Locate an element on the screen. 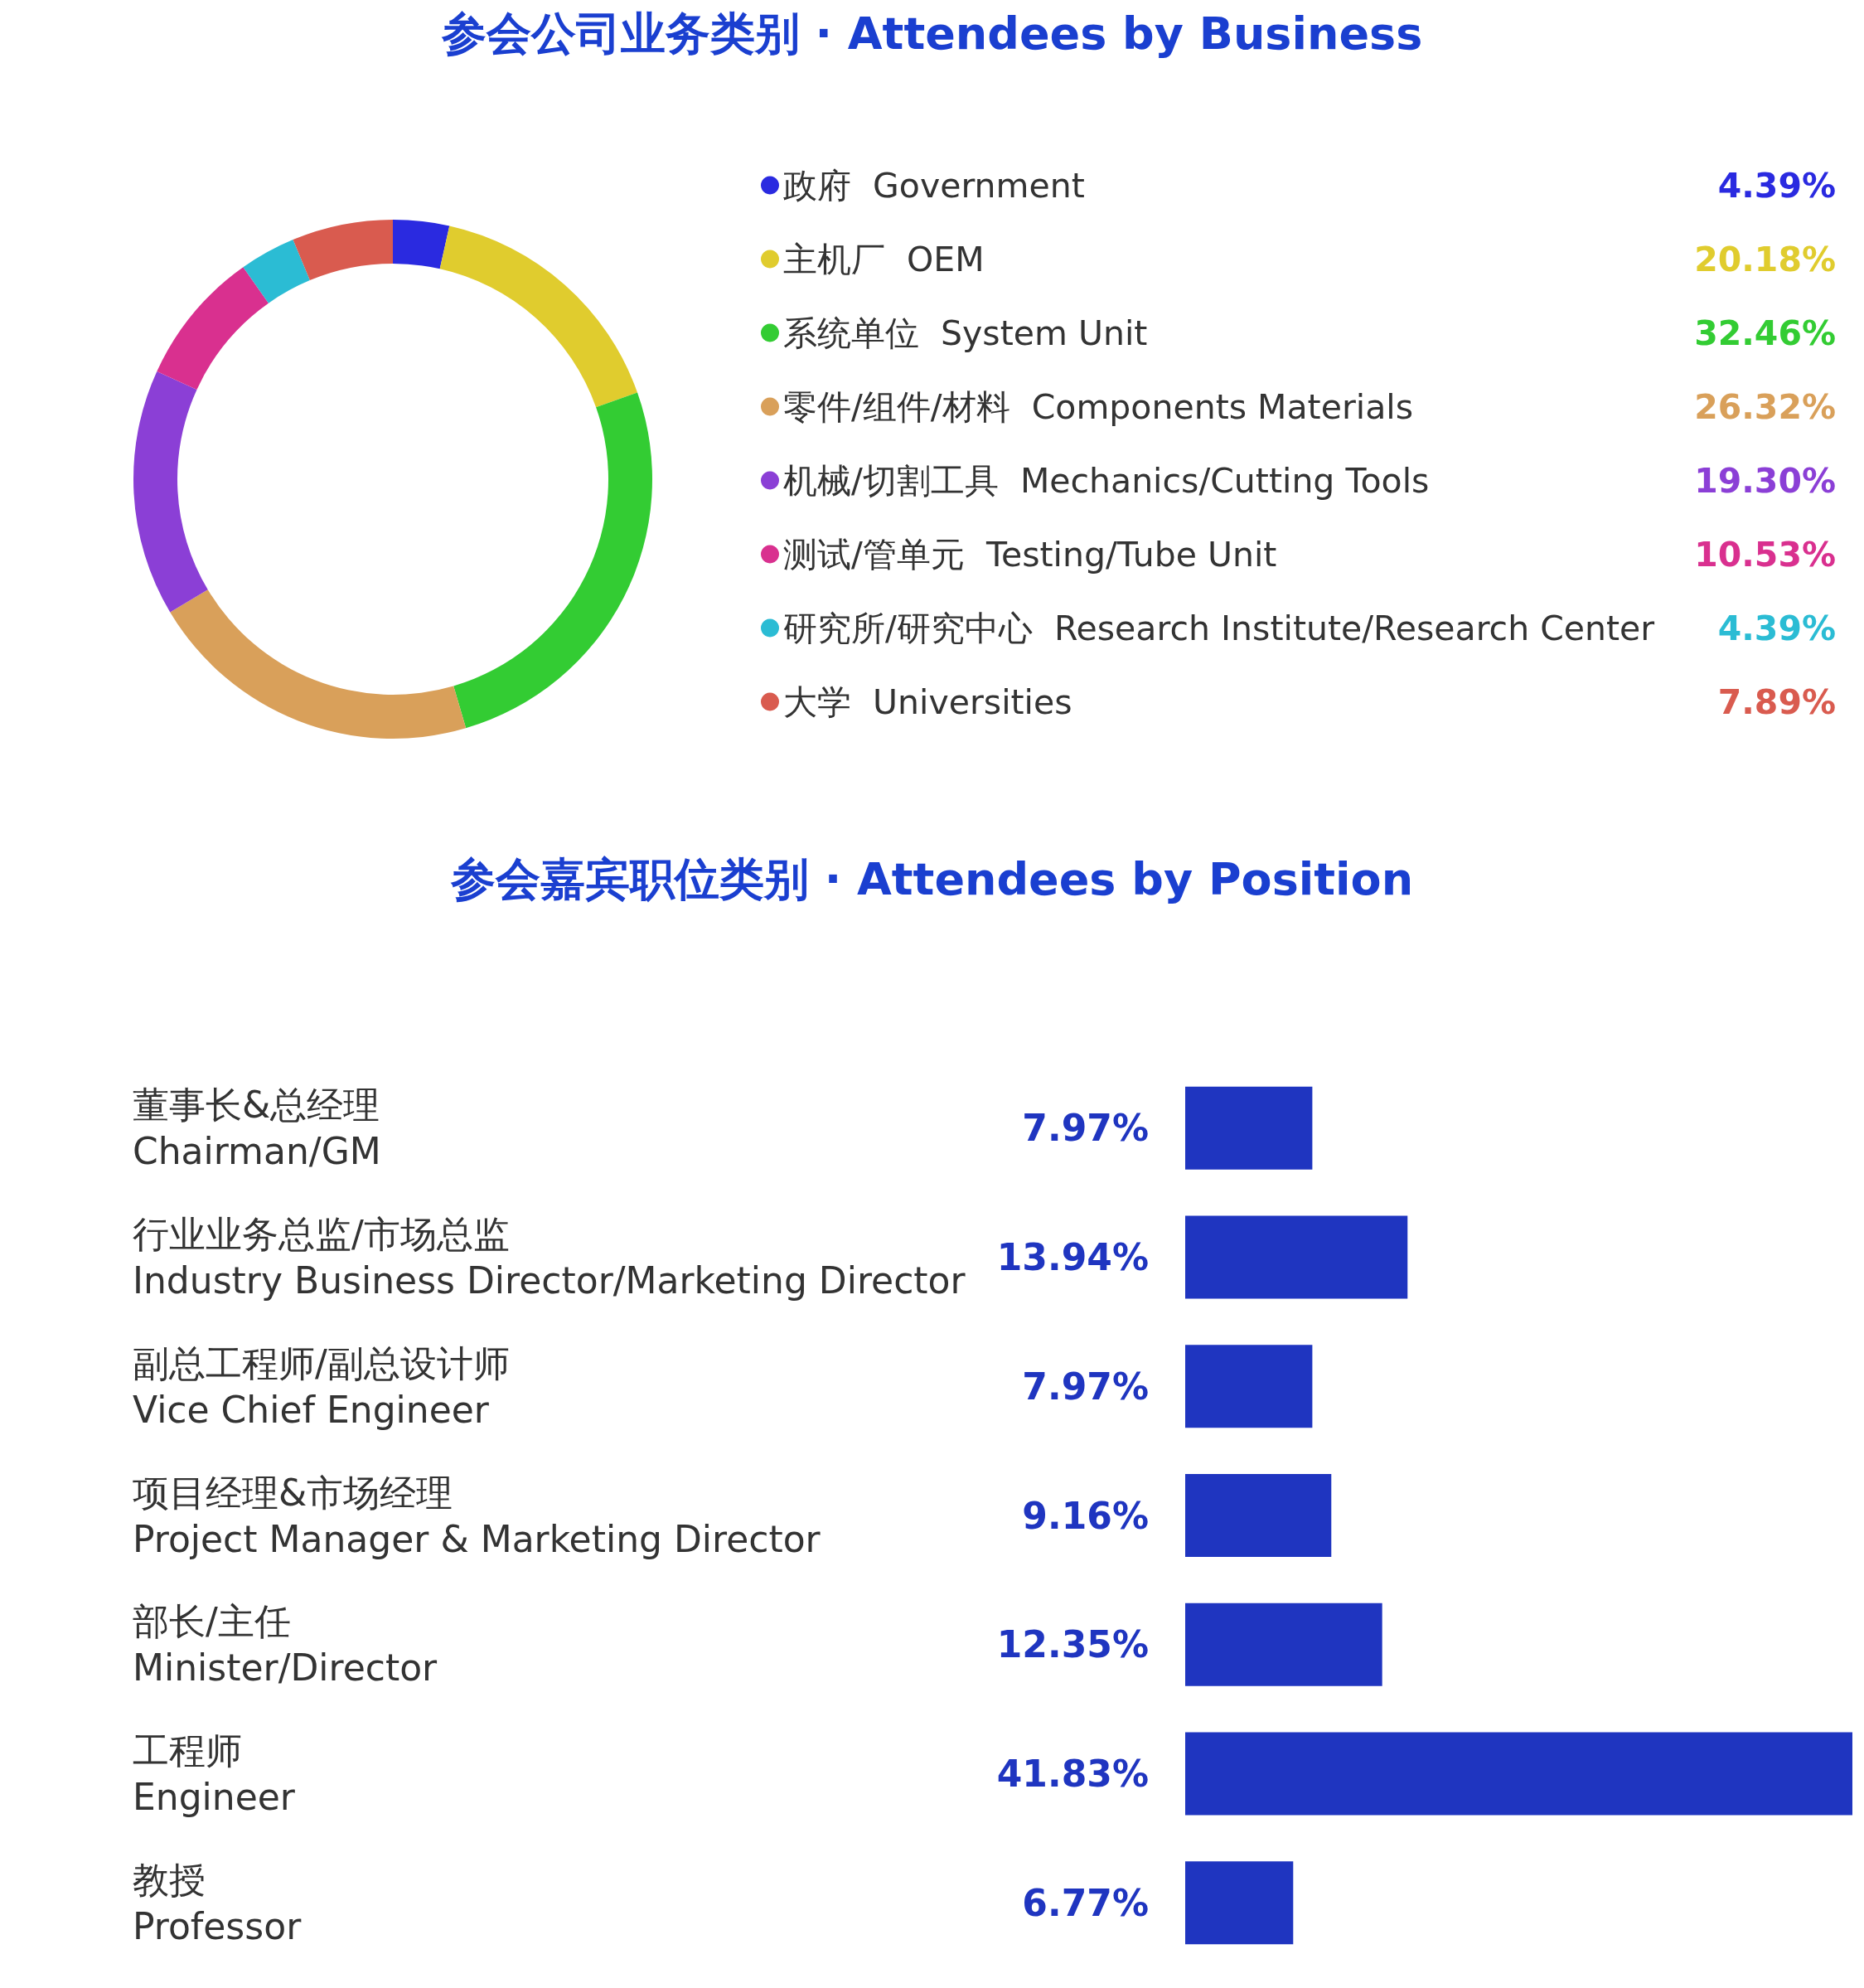  data-label: 12.35% is located at coordinates (1072, 1644).